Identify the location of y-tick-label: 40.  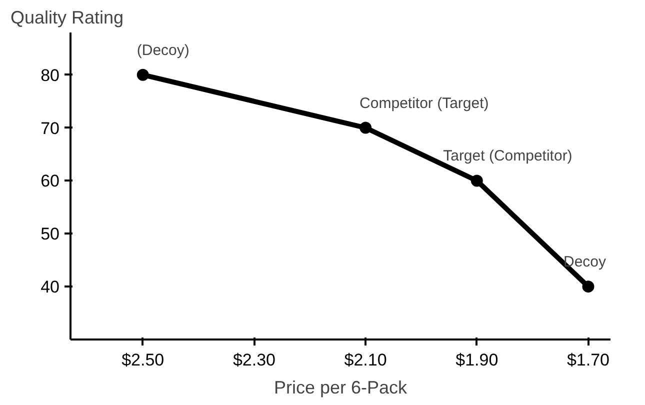
(50, 287).